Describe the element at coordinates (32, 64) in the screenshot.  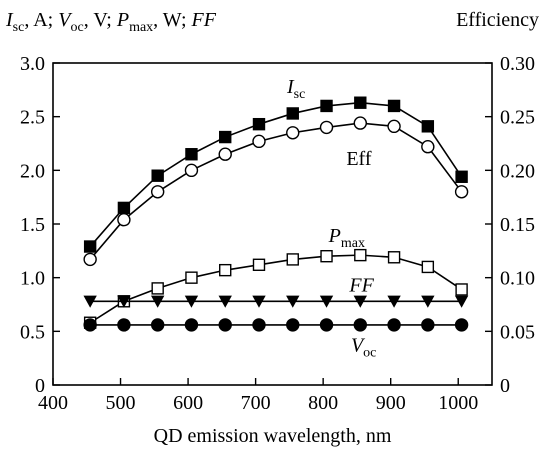
I see `y-left-tick-label: 3.0` at that location.